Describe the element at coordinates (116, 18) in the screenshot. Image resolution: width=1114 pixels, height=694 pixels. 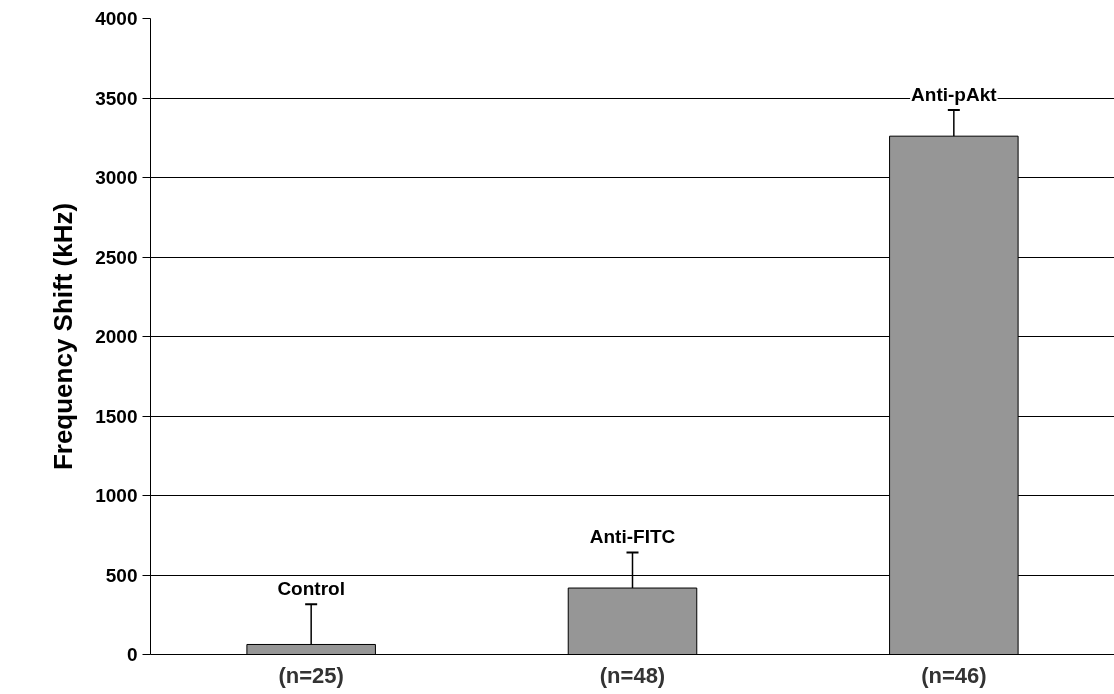
I see `y-tick-label: 4000` at that location.